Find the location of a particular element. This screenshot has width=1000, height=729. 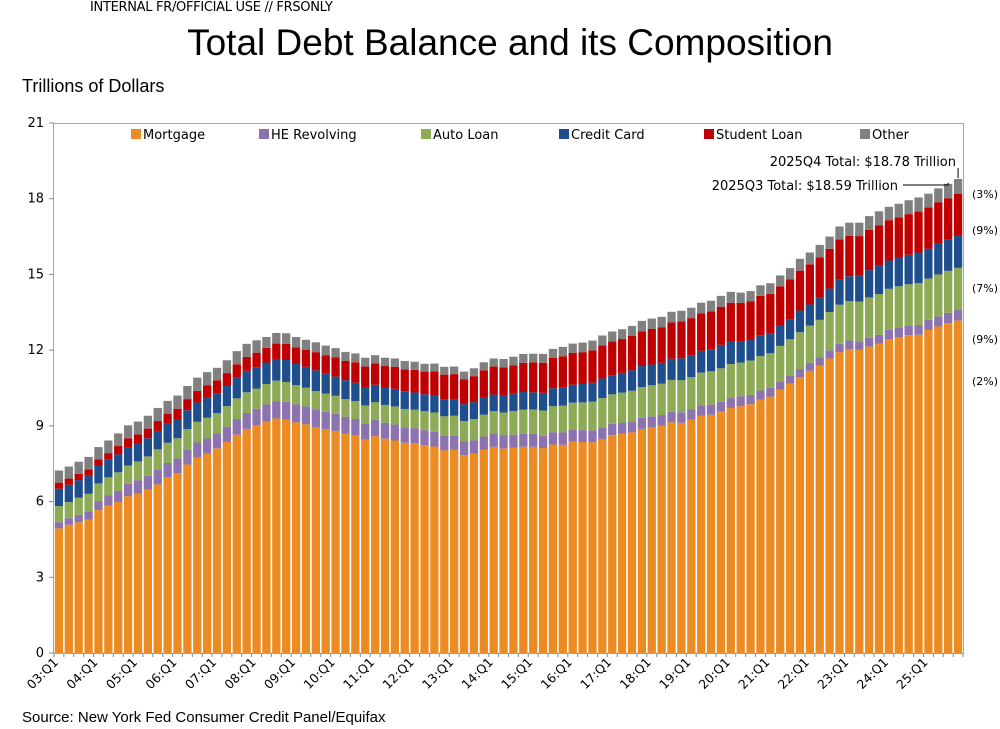

y-axis-units-label: Trillions of Dollars is located at coordinates (93, 86).